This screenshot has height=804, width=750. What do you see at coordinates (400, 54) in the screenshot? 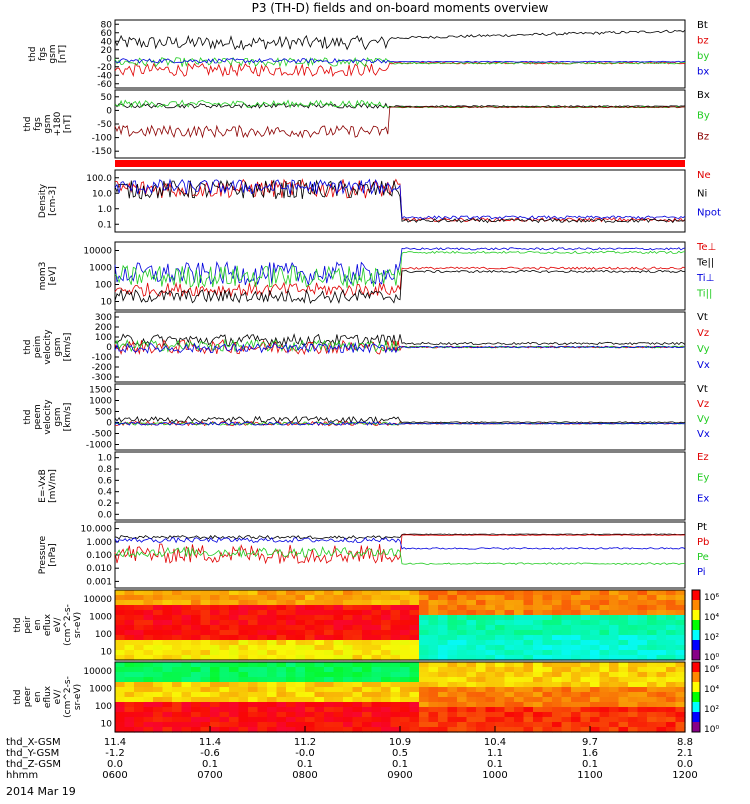
I see `panel-frame` at bounding box center [400, 54].